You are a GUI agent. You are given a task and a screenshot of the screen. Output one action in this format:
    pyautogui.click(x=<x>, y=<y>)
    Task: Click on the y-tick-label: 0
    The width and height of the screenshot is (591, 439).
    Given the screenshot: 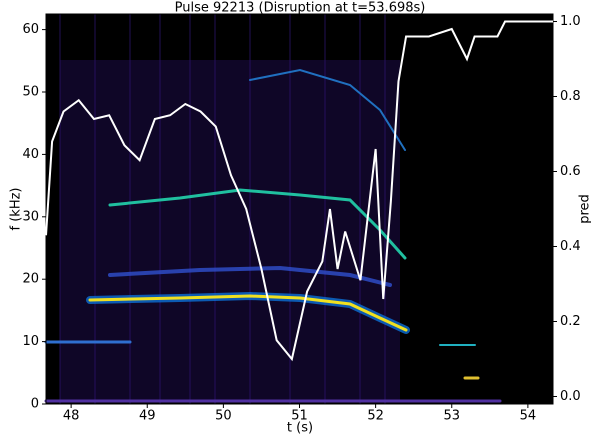 What is the action you would take?
    pyautogui.click(x=35, y=404)
    